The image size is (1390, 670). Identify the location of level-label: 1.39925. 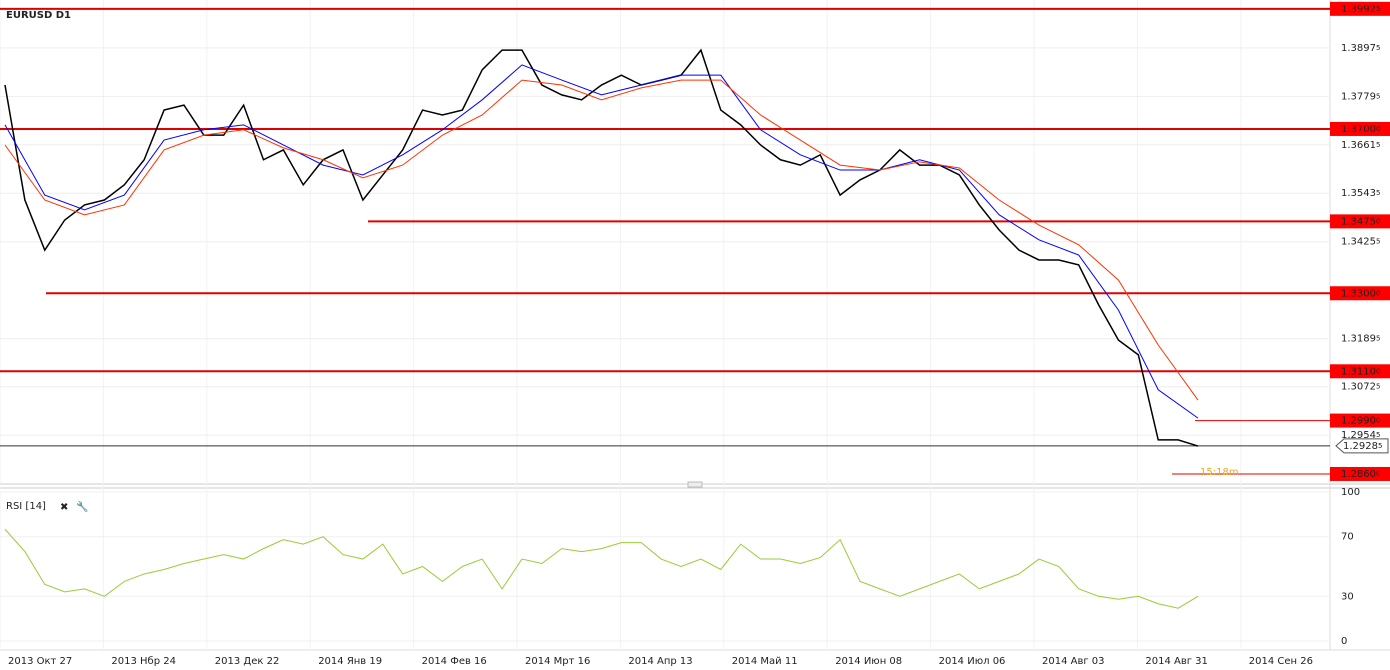
(1360, 9).